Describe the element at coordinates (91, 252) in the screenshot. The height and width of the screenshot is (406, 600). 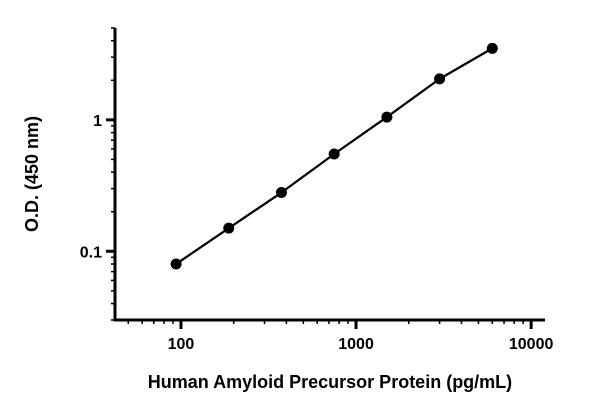
I see `y-tick-label: 0.1` at that location.